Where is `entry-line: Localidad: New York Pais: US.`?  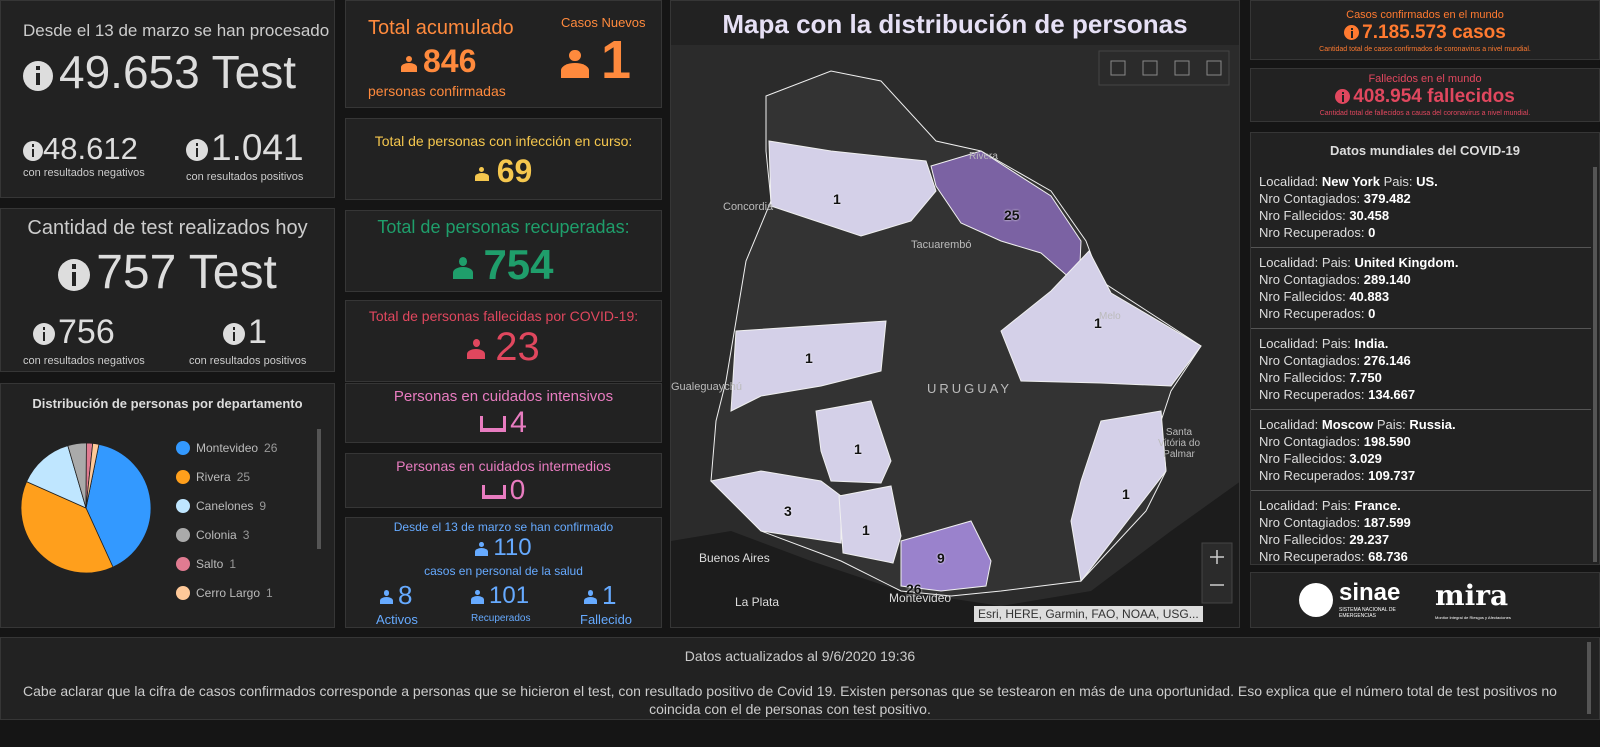 entry-line: Localidad: New York Pais: US. is located at coordinates (1421, 181).